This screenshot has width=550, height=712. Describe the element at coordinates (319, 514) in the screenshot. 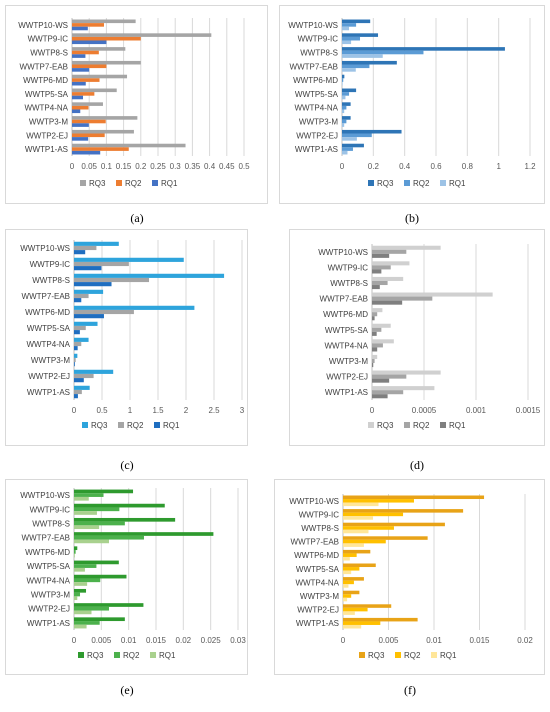

I see `category-label: WWTP9-IC` at that location.